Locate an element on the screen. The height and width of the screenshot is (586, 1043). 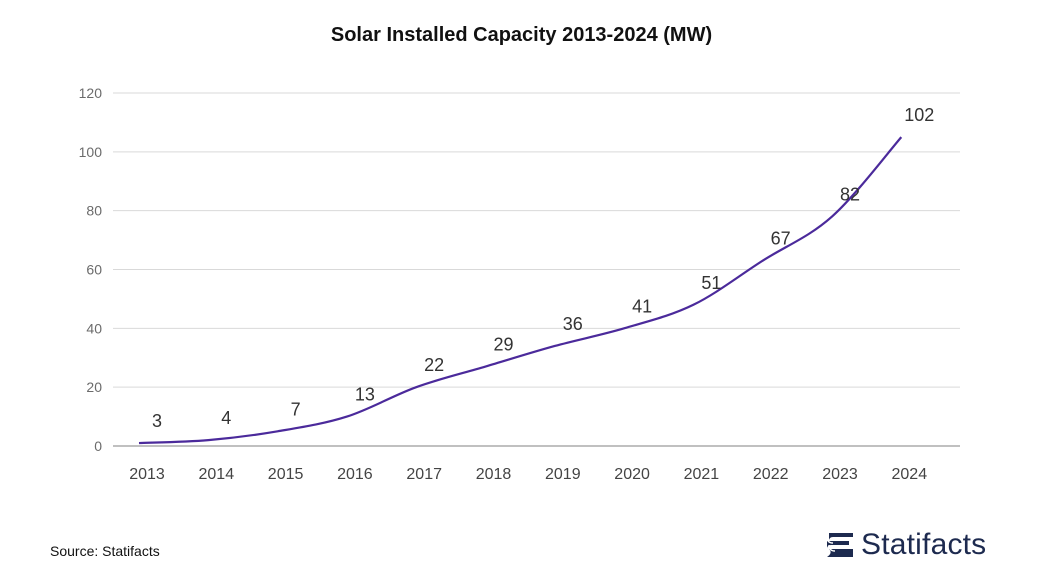
x-tick-label: 2014 is located at coordinates (217, 474).